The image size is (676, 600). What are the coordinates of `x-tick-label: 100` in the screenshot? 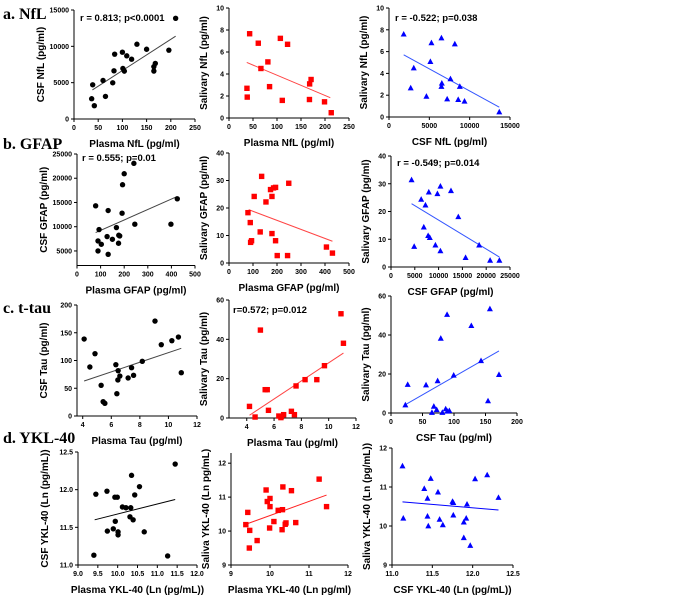 It's located at (101, 275).